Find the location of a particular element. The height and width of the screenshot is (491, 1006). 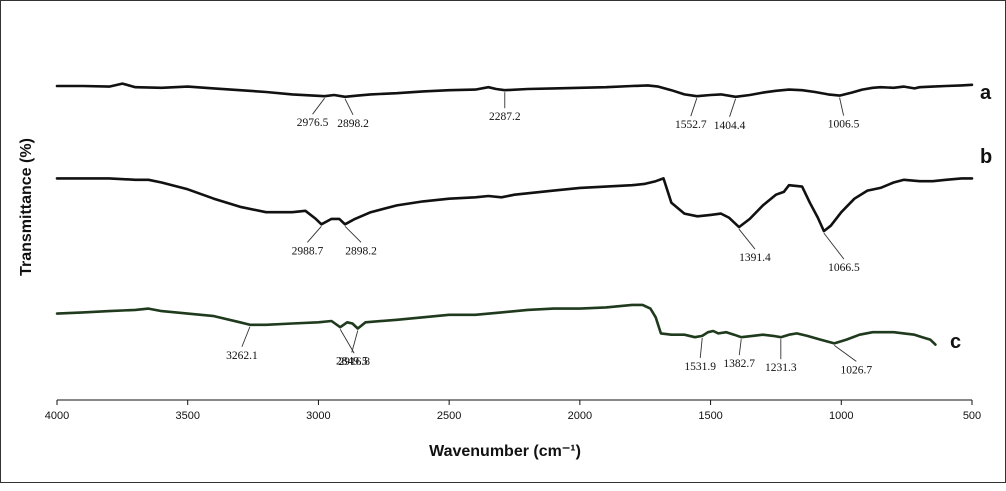

peak-label: 2916.8 is located at coordinates (354, 362).